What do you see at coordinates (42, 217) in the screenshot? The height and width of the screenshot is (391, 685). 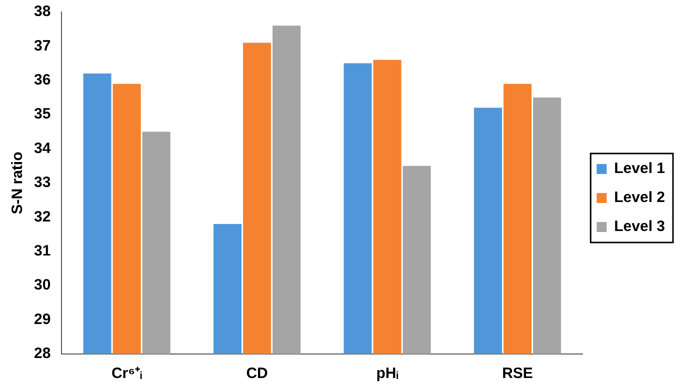 I see `y-tick-label: 32` at bounding box center [42, 217].